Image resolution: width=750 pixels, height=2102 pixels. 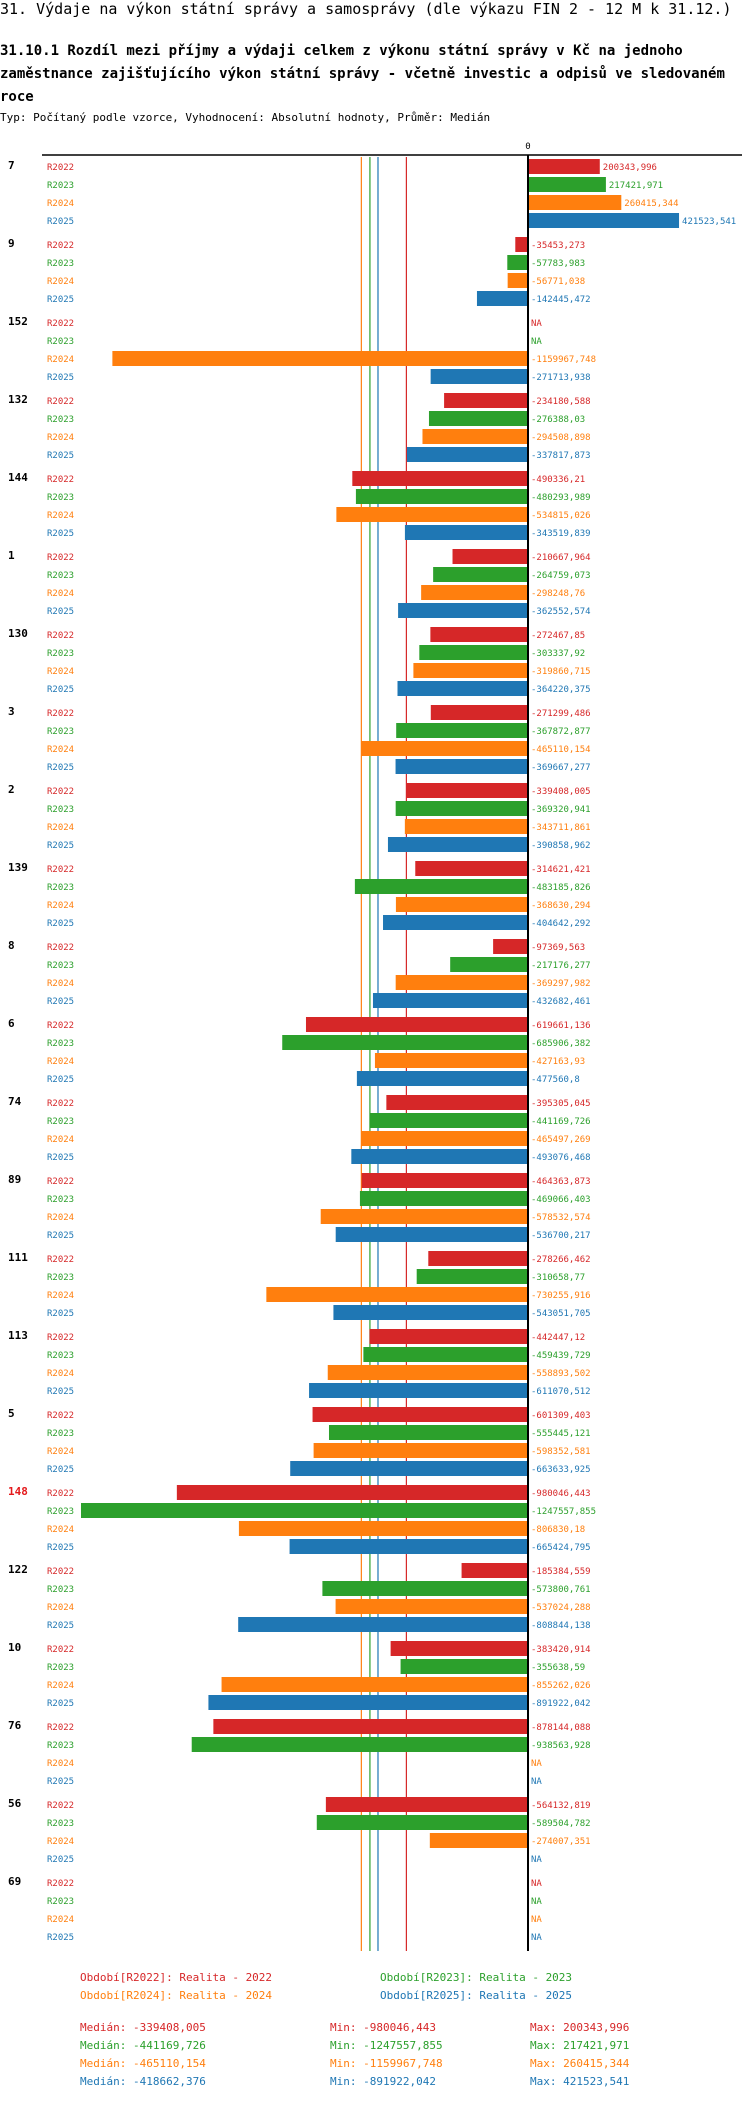 I want to click on data-label: -663633,925, so click(x=561, y=1470).